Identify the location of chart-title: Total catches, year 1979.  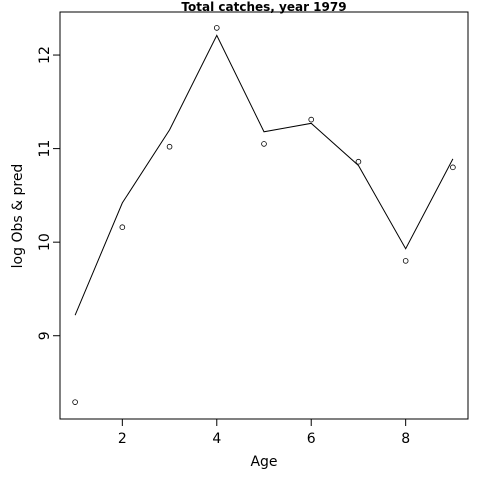
(263, 7).